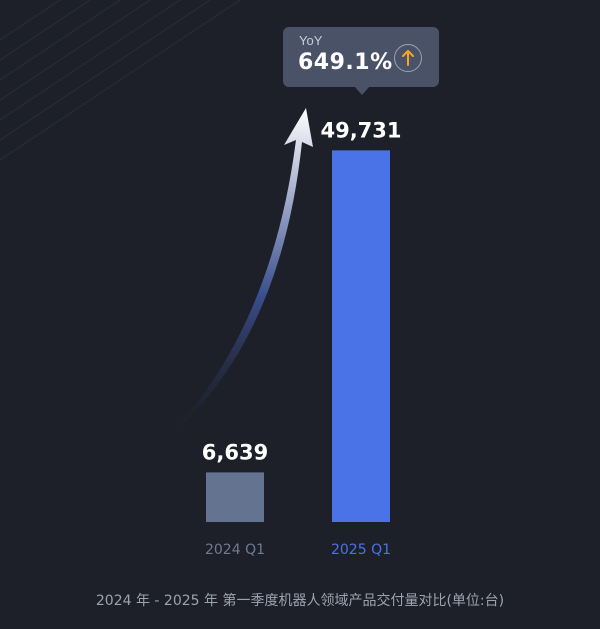  Describe the element at coordinates (361, 336) in the screenshot. I see `bar-2025-q1` at that location.